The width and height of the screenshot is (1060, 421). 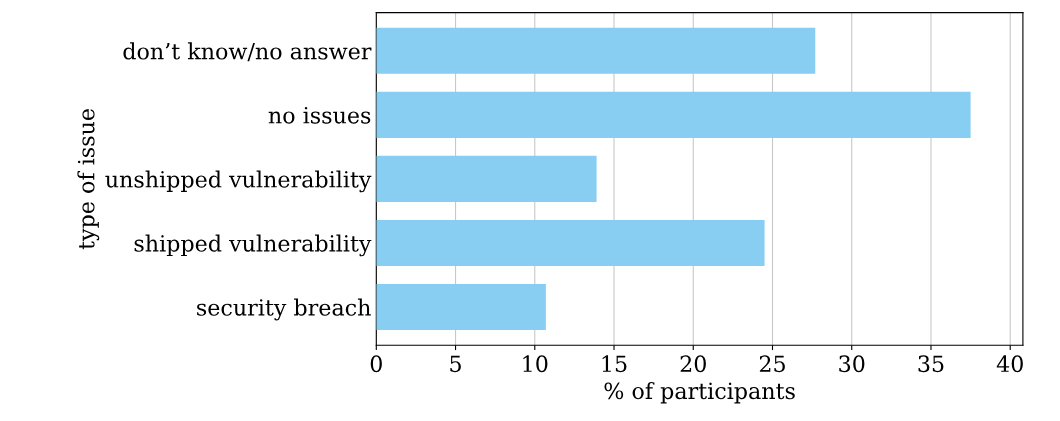 What do you see at coordinates (614, 364) in the screenshot?
I see `x-tick-label: 15` at bounding box center [614, 364].